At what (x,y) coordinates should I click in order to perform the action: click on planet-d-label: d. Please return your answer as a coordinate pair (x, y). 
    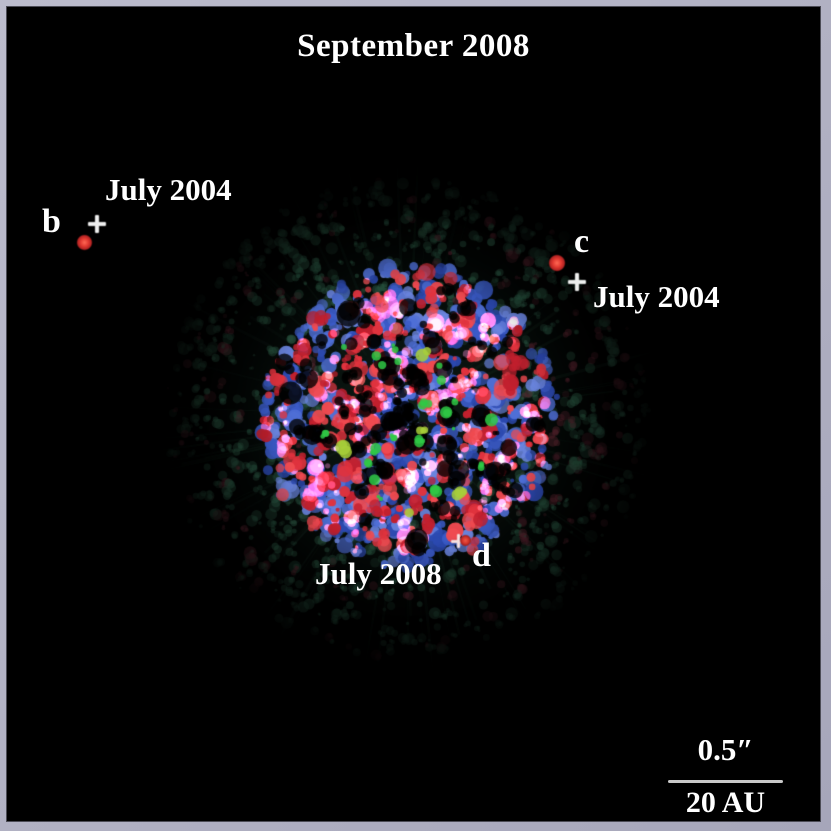
    Looking at the image, I should click on (481, 555).